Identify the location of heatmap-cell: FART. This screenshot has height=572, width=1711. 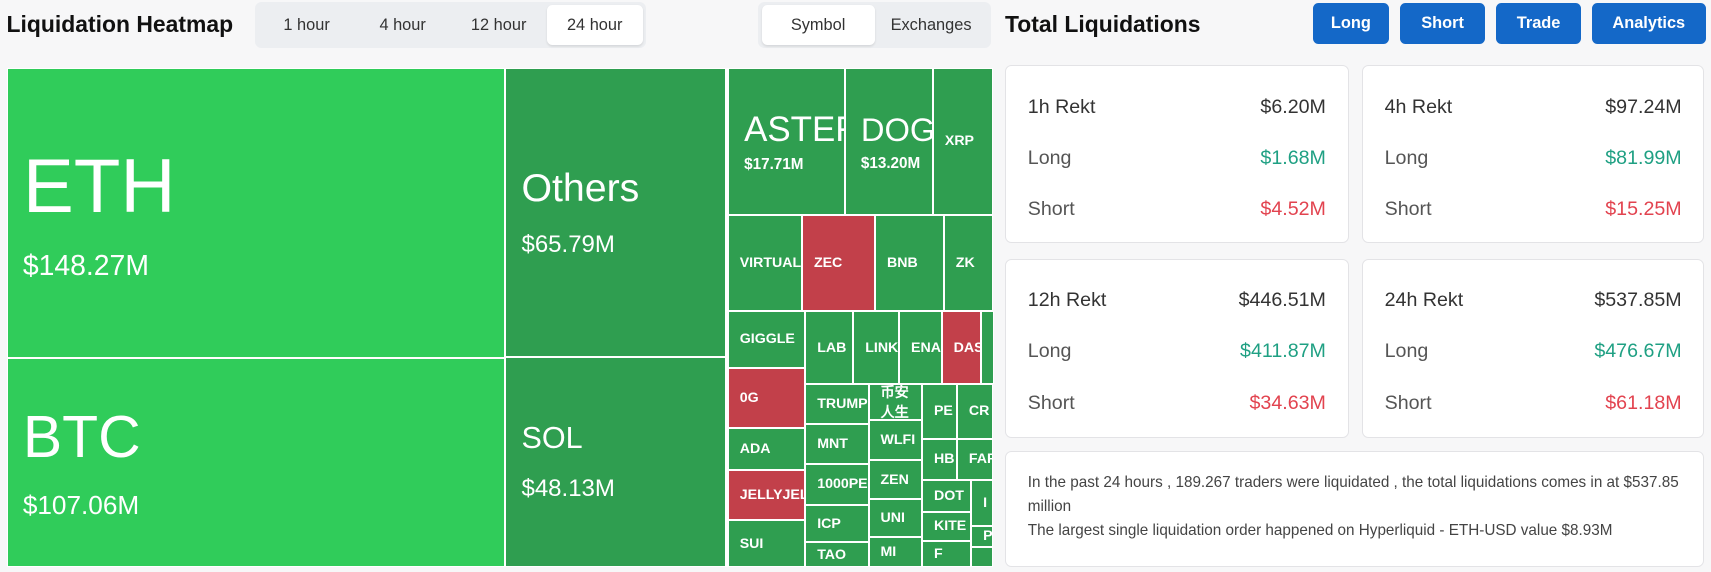
(974, 459).